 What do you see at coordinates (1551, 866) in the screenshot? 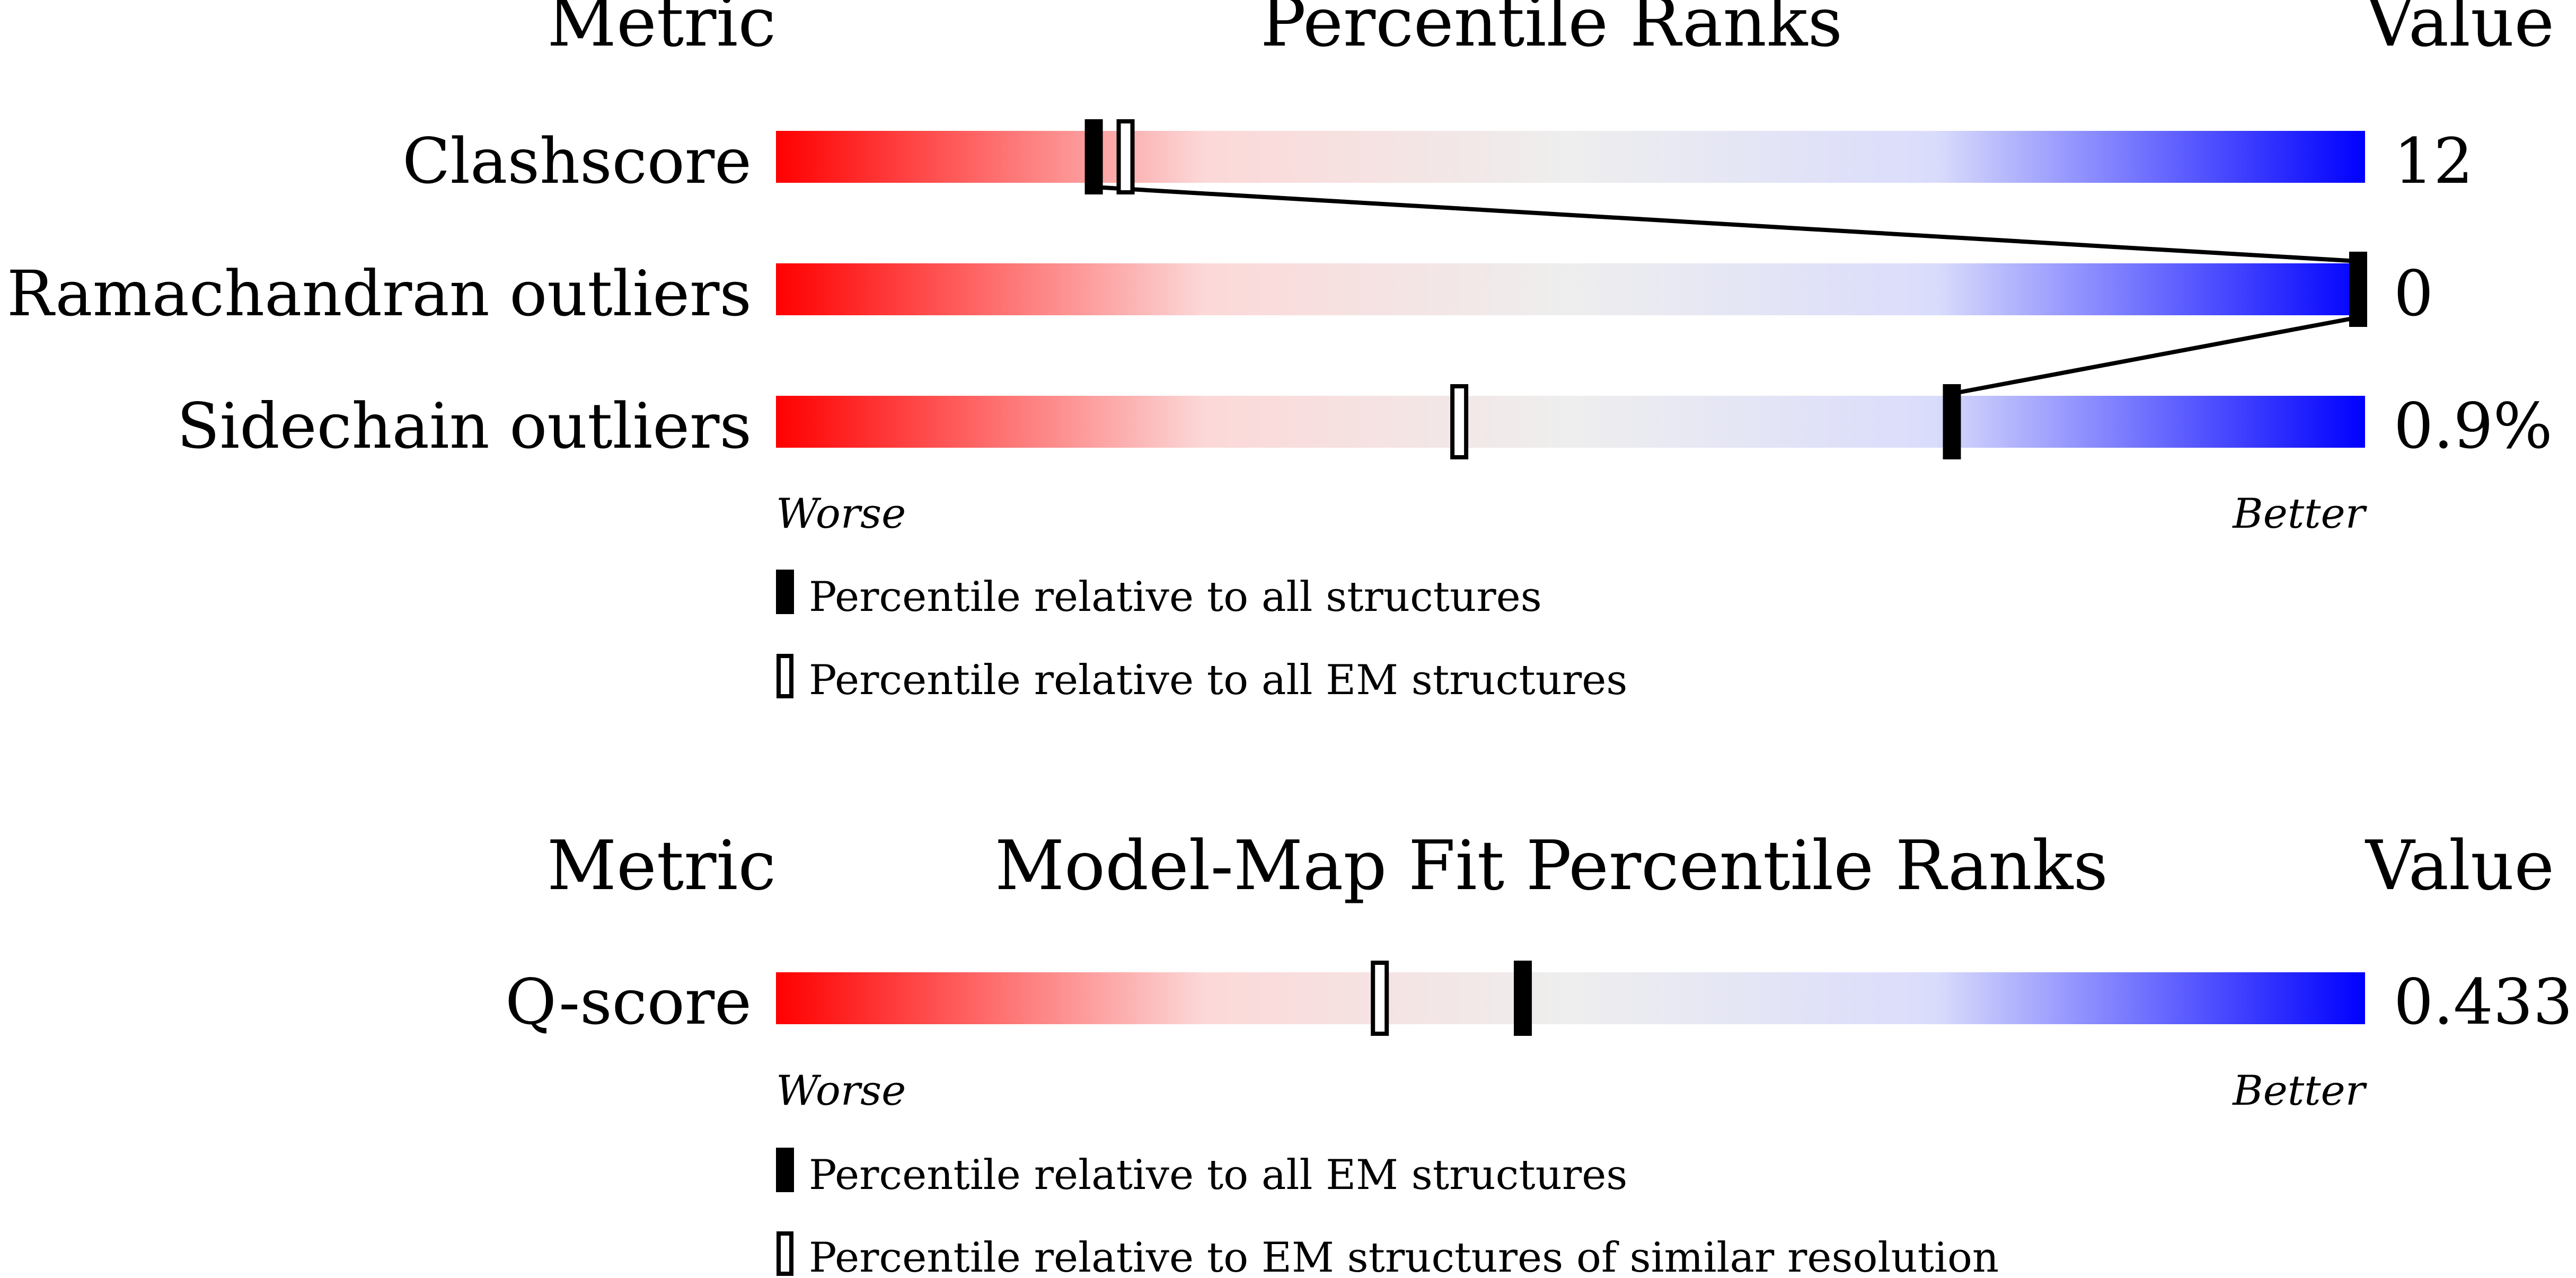
I see `panel-title: Model-Map Fit Percentile Ranks` at bounding box center [1551, 866].